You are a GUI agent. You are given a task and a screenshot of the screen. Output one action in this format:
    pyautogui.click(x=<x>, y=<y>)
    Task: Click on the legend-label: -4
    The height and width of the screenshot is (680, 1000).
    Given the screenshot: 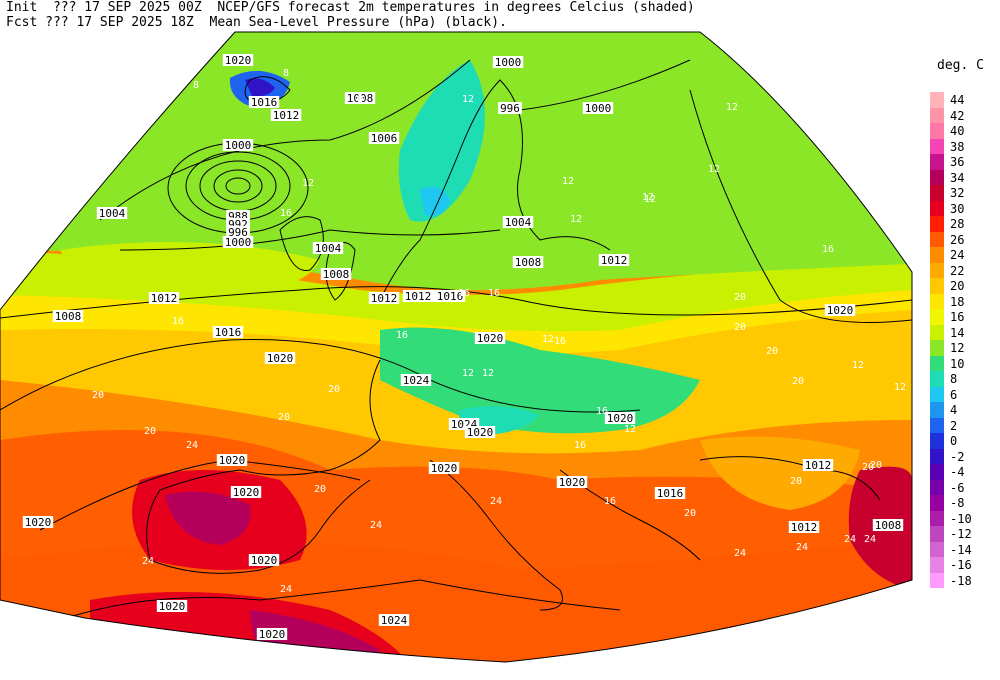 What is the action you would take?
    pyautogui.click(x=957, y=472)
    